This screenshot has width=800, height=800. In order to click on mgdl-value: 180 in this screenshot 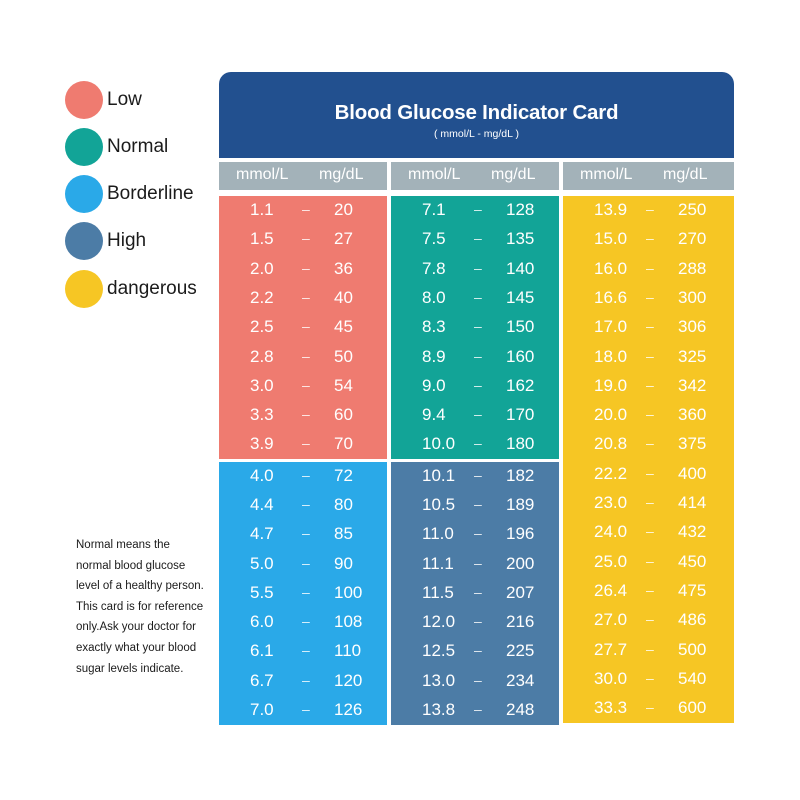, I will do `click(520, 444)`.